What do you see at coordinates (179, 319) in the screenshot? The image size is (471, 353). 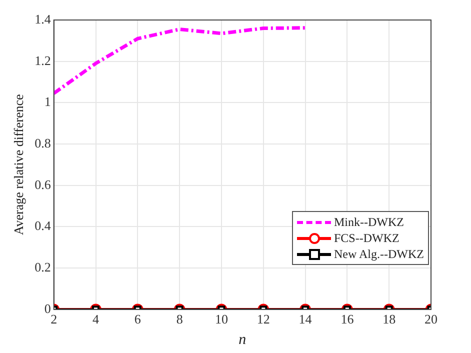 I see `x-tick-label: 8` at bounding box center [179, 319].